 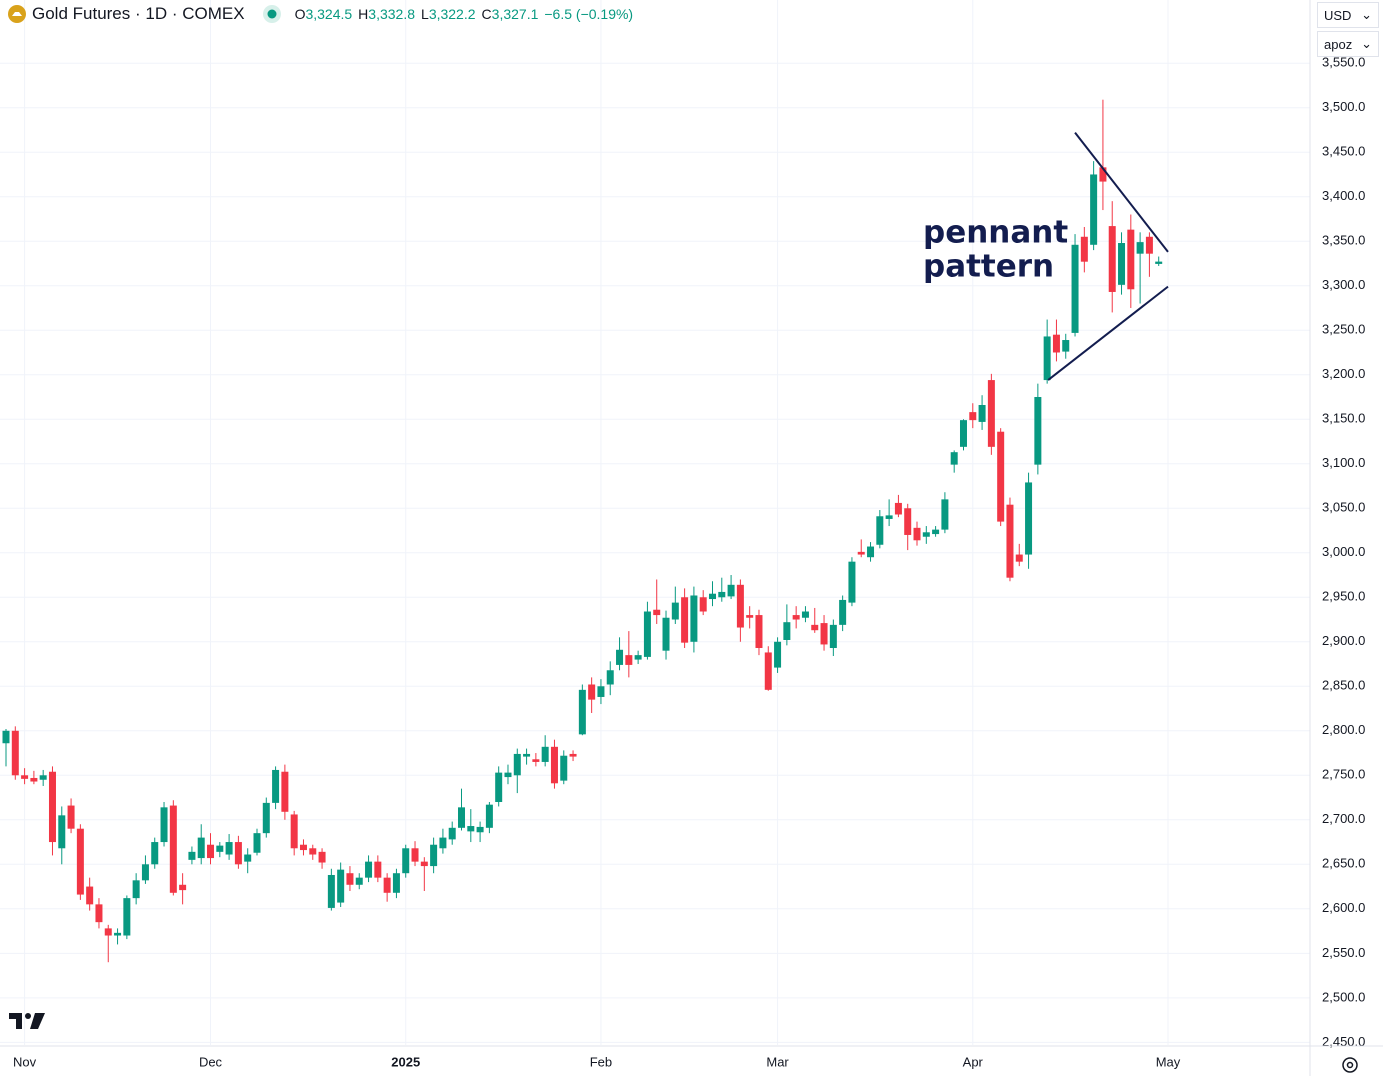 What do you see at coordinates (271, 14) in the screenshot?
I see `status-dot` at bounding box center [271, 14].